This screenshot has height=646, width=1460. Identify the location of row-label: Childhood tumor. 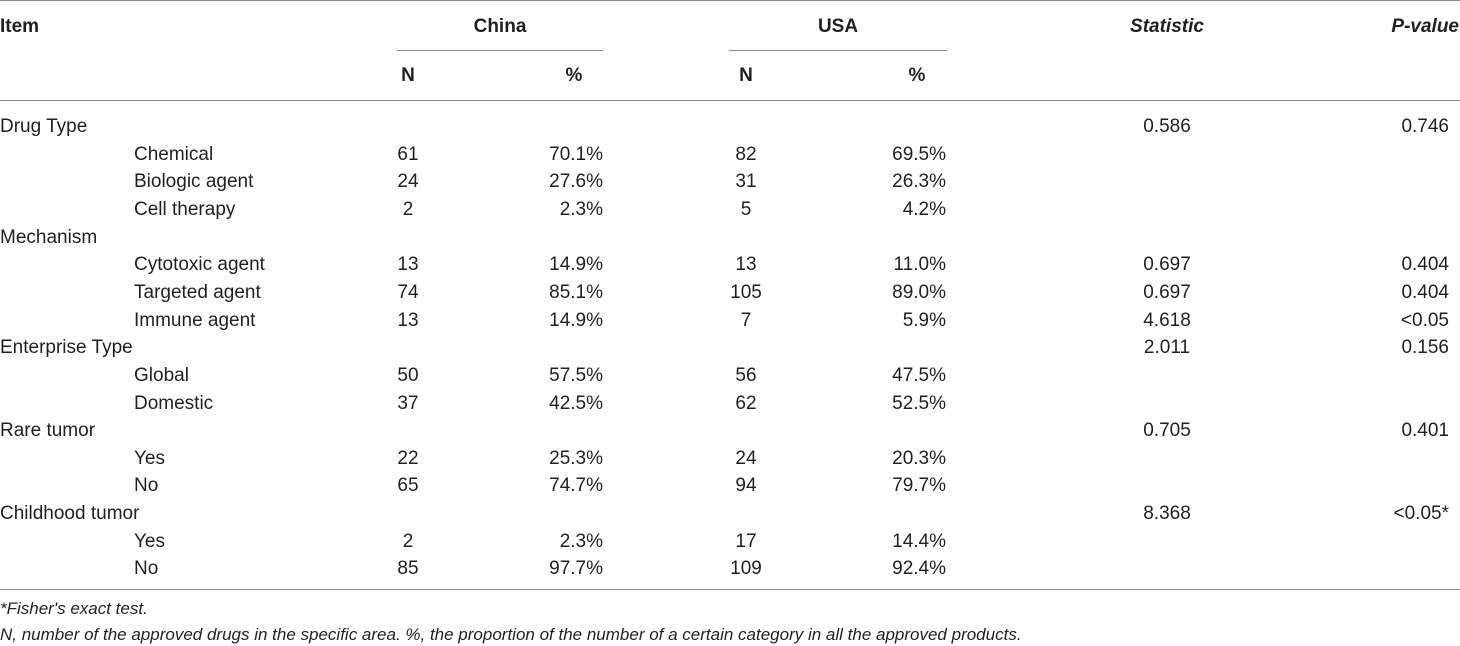
(70, 513).